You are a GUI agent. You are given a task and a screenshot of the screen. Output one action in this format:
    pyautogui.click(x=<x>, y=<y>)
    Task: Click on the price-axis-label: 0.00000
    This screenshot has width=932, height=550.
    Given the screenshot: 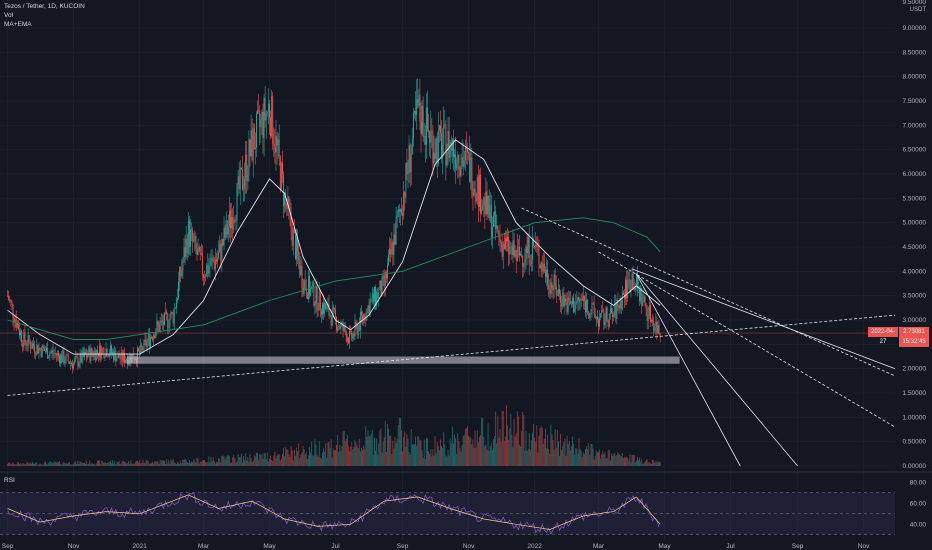 What is the action you would take?
    pyautogui.click(x=915, y=466)
    